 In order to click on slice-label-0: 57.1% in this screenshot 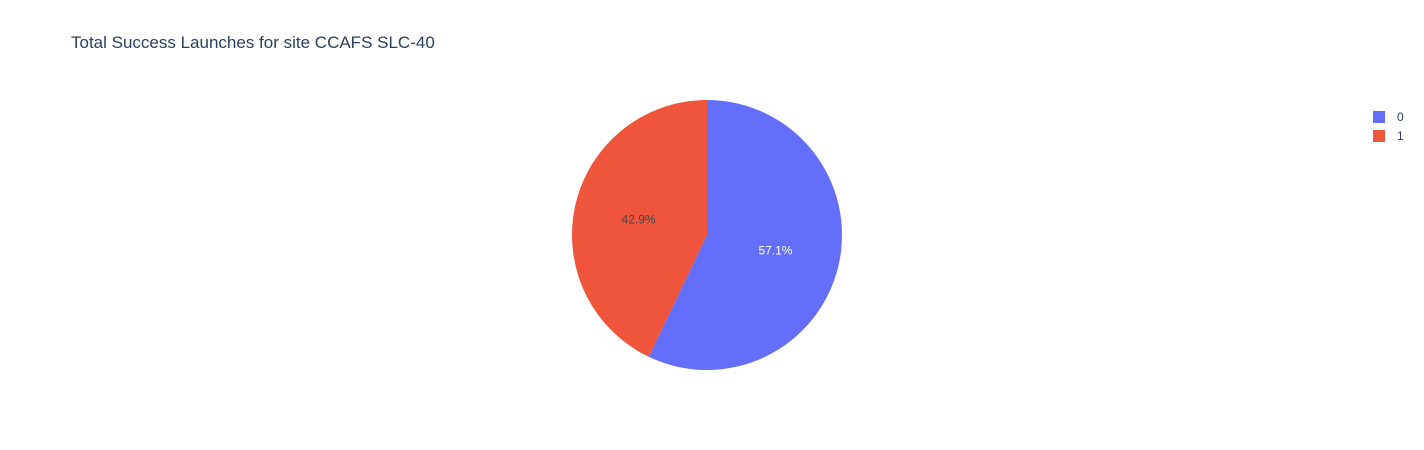, I will do `click(775, 251)`.